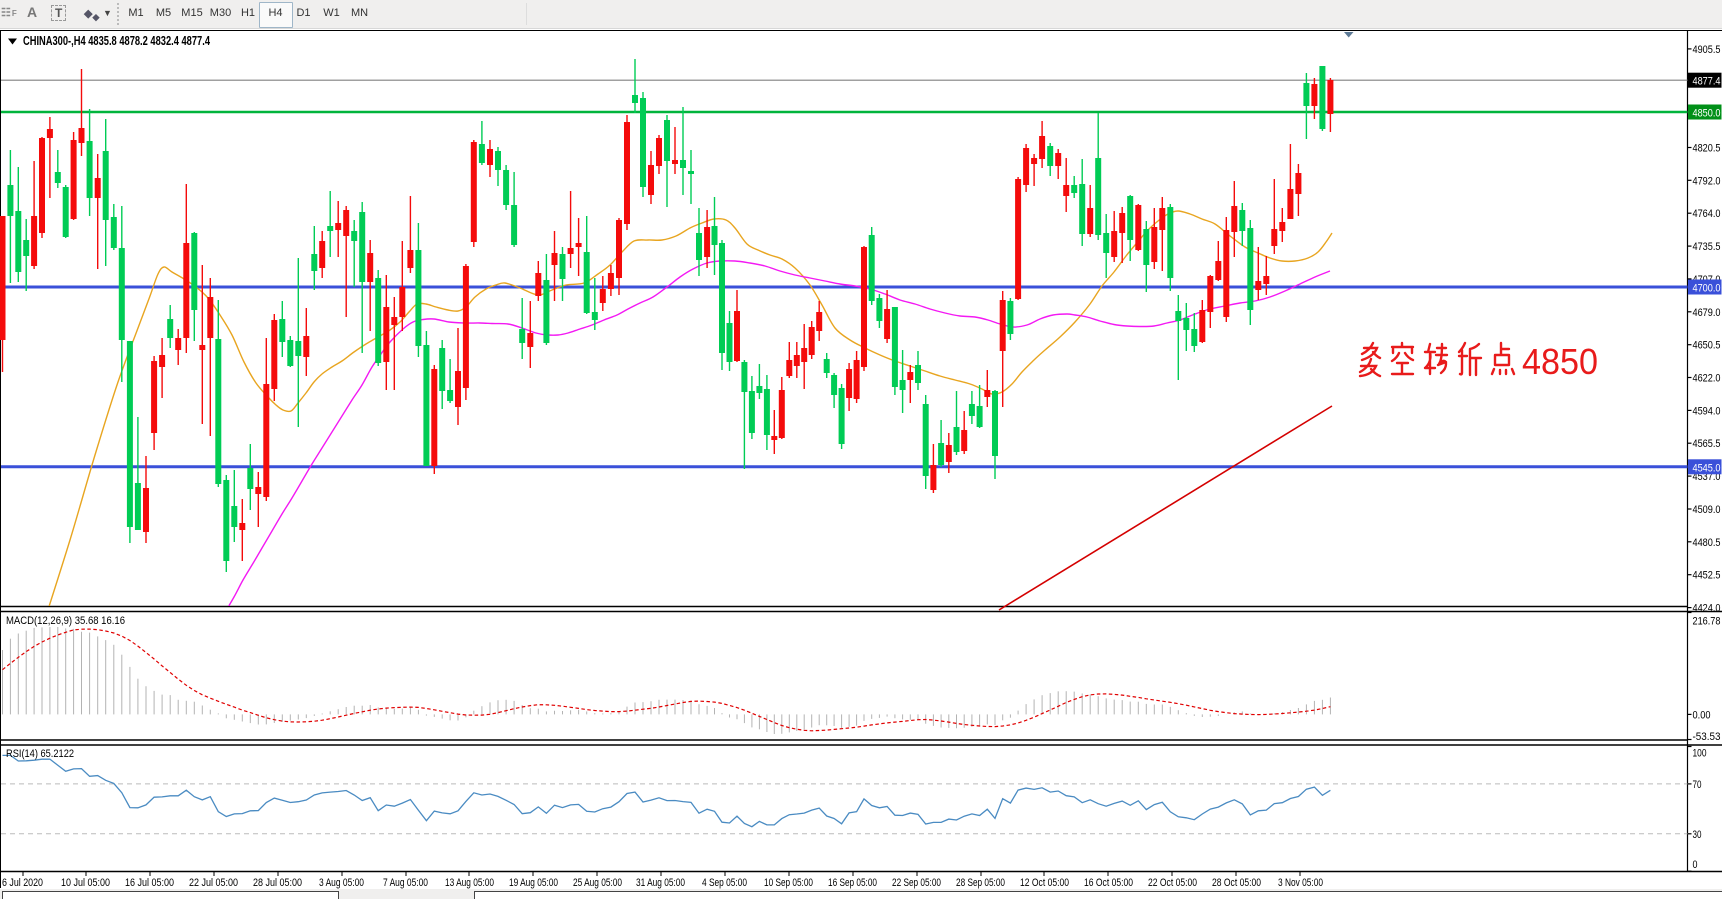 The image size is (1722, 899). I want to click on svg-text: 13 Aug 05:00, so click(469, 883).